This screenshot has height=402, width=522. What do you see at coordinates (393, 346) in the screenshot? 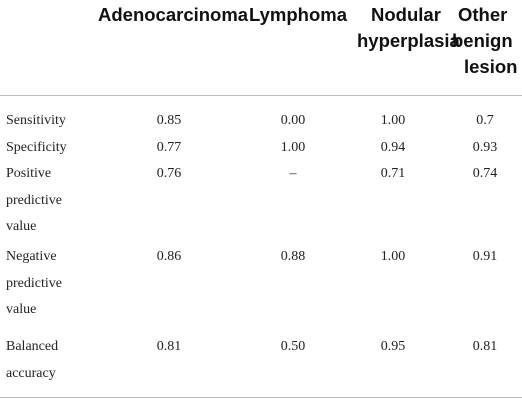
I see `cell-balanced-accuracy-nodular-hyperplasia: 0.95` at bounding box center [393, 346].